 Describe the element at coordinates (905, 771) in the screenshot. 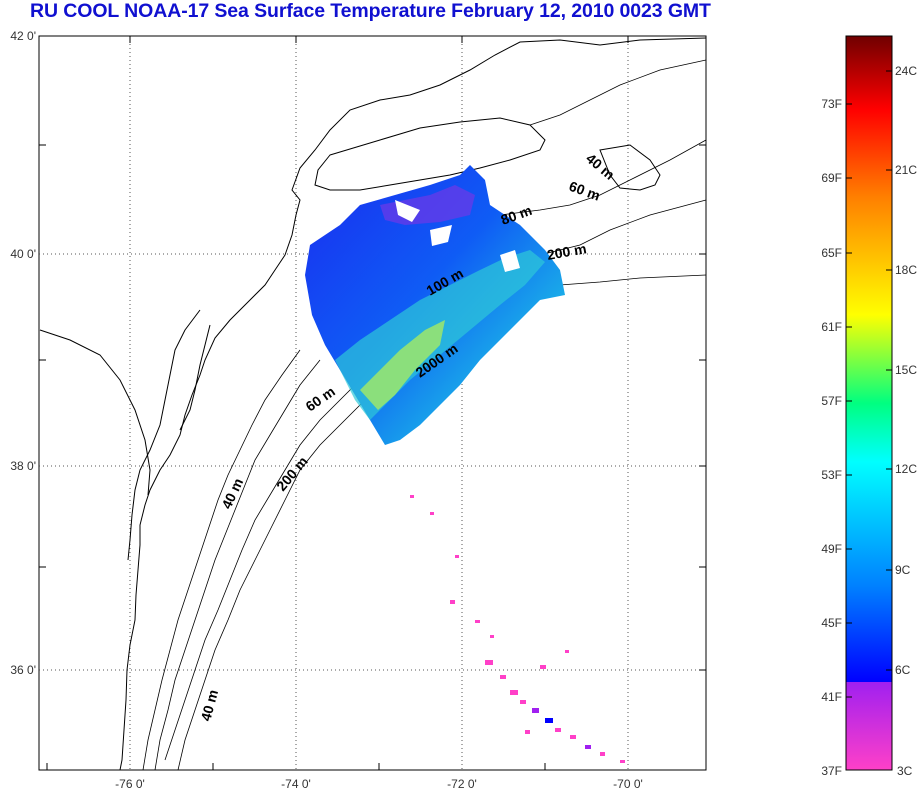

I see `colorbar-label-3c: 3C` at that location.